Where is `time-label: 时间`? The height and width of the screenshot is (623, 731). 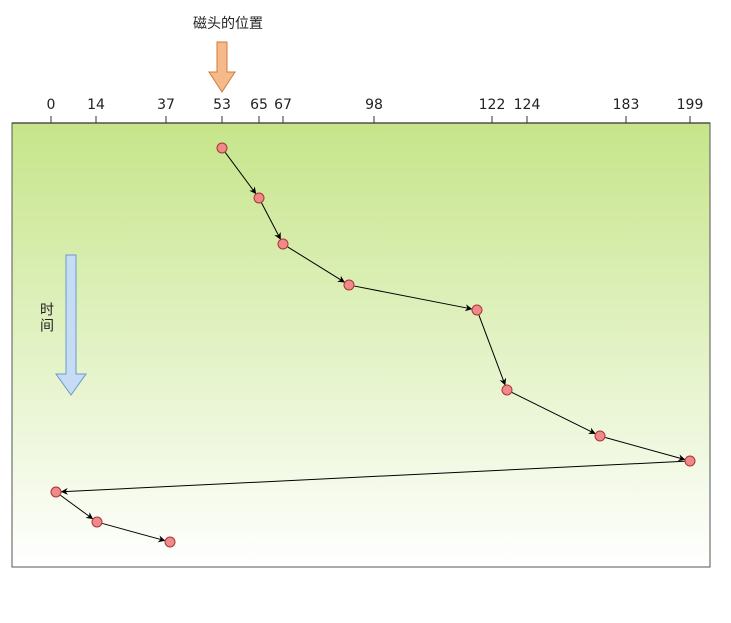 time-label: 时间 is located at coordinates (46, 318).